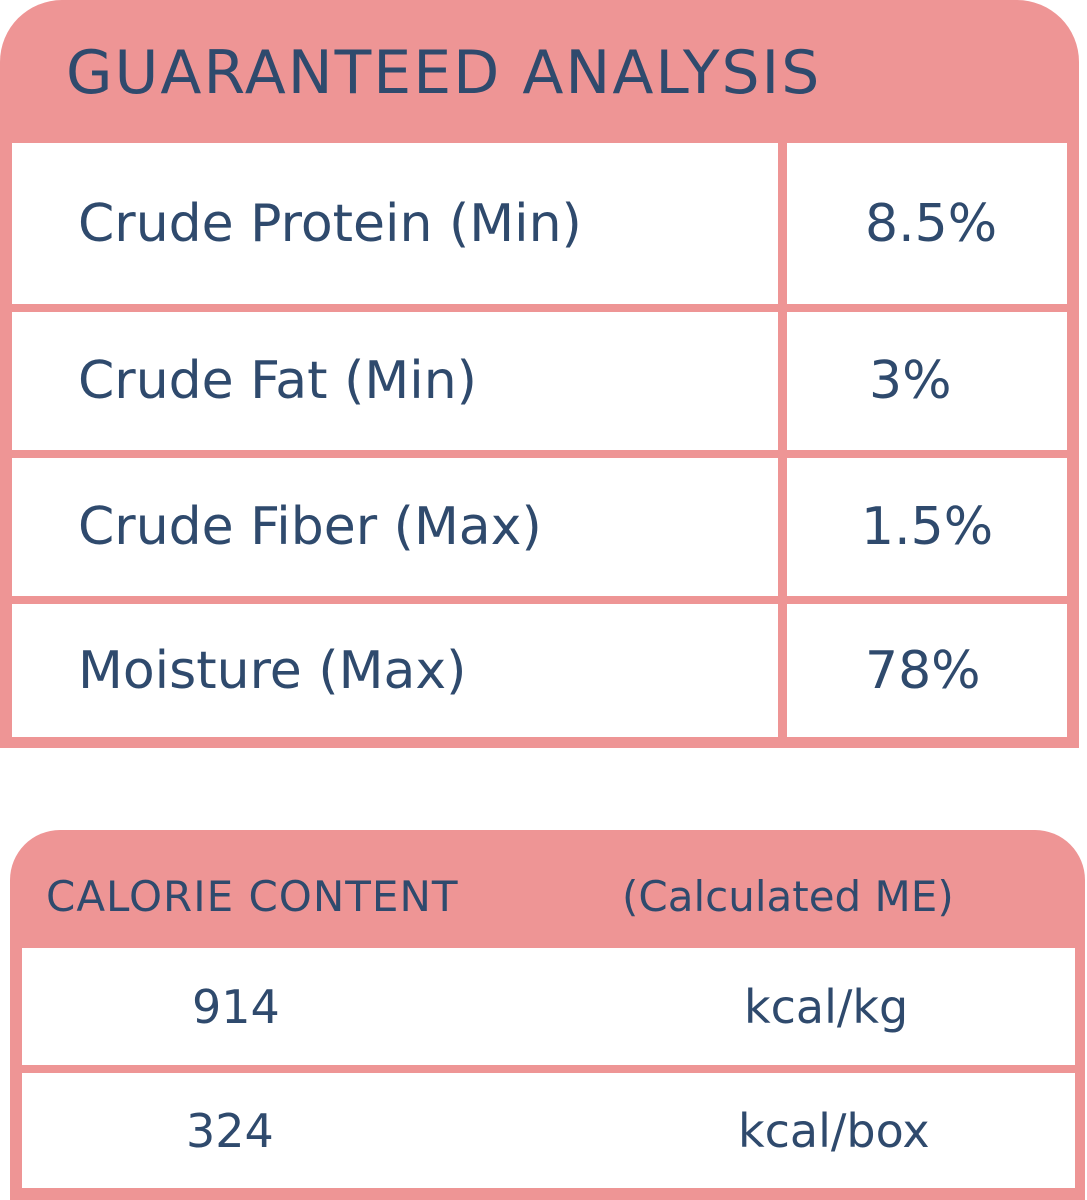  What do you see at coordinates (395, 670) in the screenshot?
I see `row-label: Moisture (Max)` at bounding box center [395, 670].